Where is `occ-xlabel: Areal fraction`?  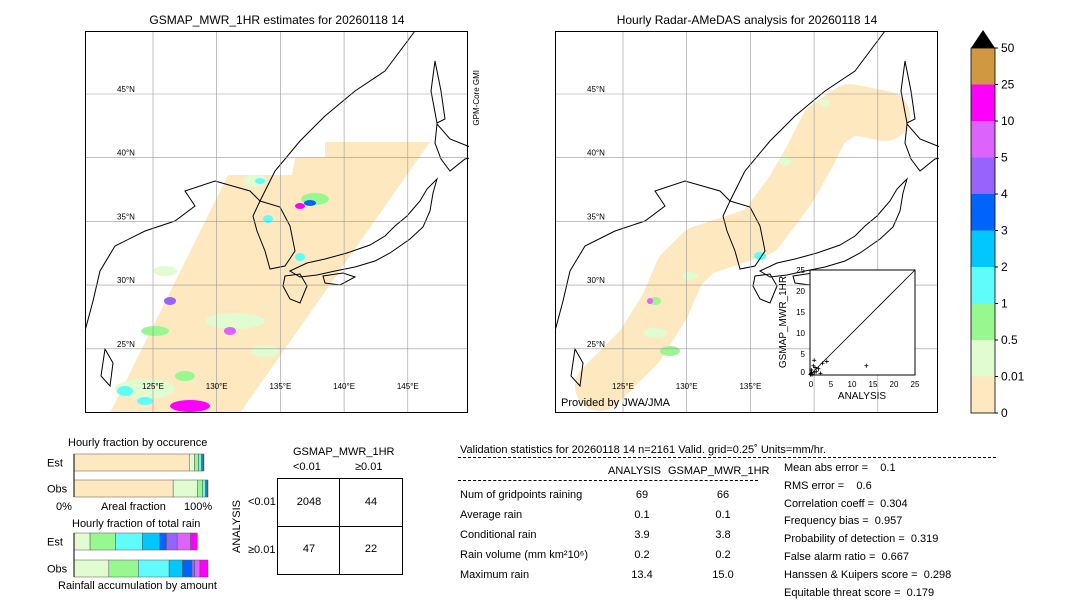 occ-xlabel: Areal fraction is located at coordinates (133, 507).